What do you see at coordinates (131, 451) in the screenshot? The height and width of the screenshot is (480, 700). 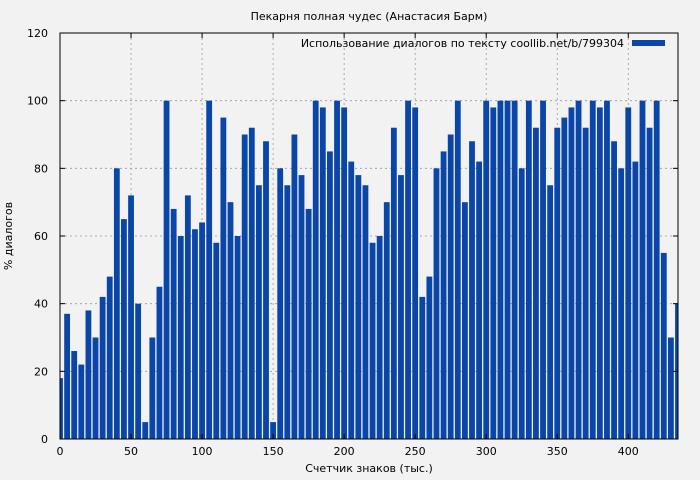 I see `x-tick-label: 50` at bounding box center [131, 451].